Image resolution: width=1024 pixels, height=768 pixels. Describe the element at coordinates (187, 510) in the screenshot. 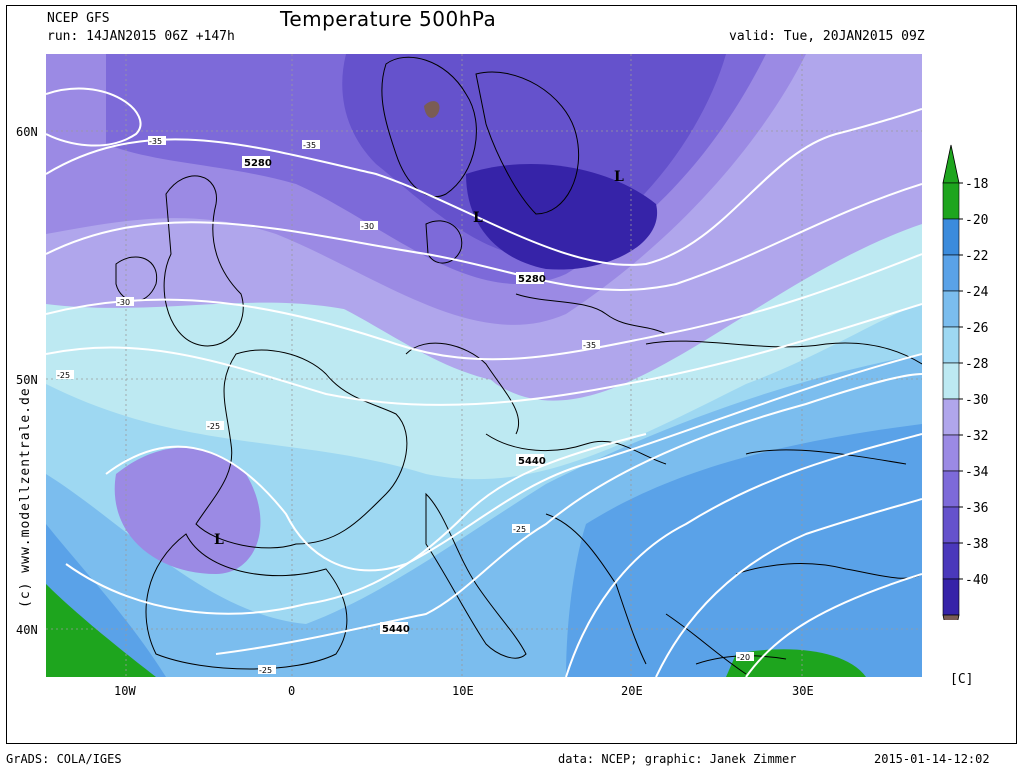

I see `fill-zone-30b` at that location.